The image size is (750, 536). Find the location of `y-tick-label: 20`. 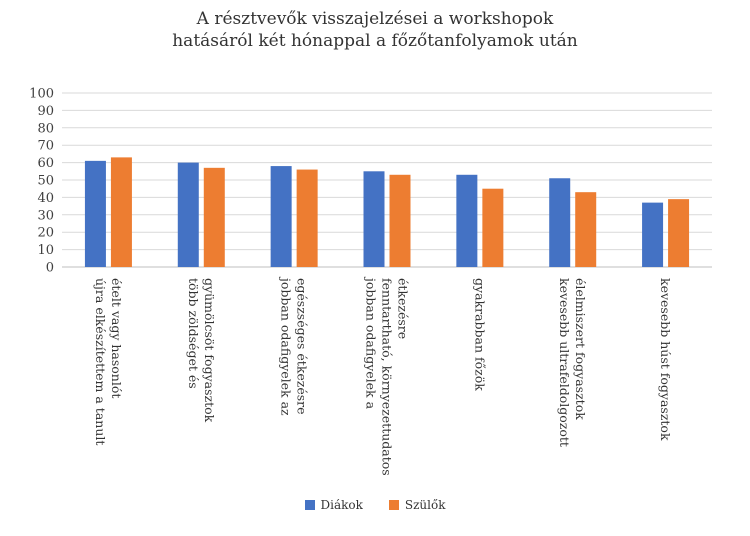

y-tick-label: 20 is located at coordinates (45, 233).